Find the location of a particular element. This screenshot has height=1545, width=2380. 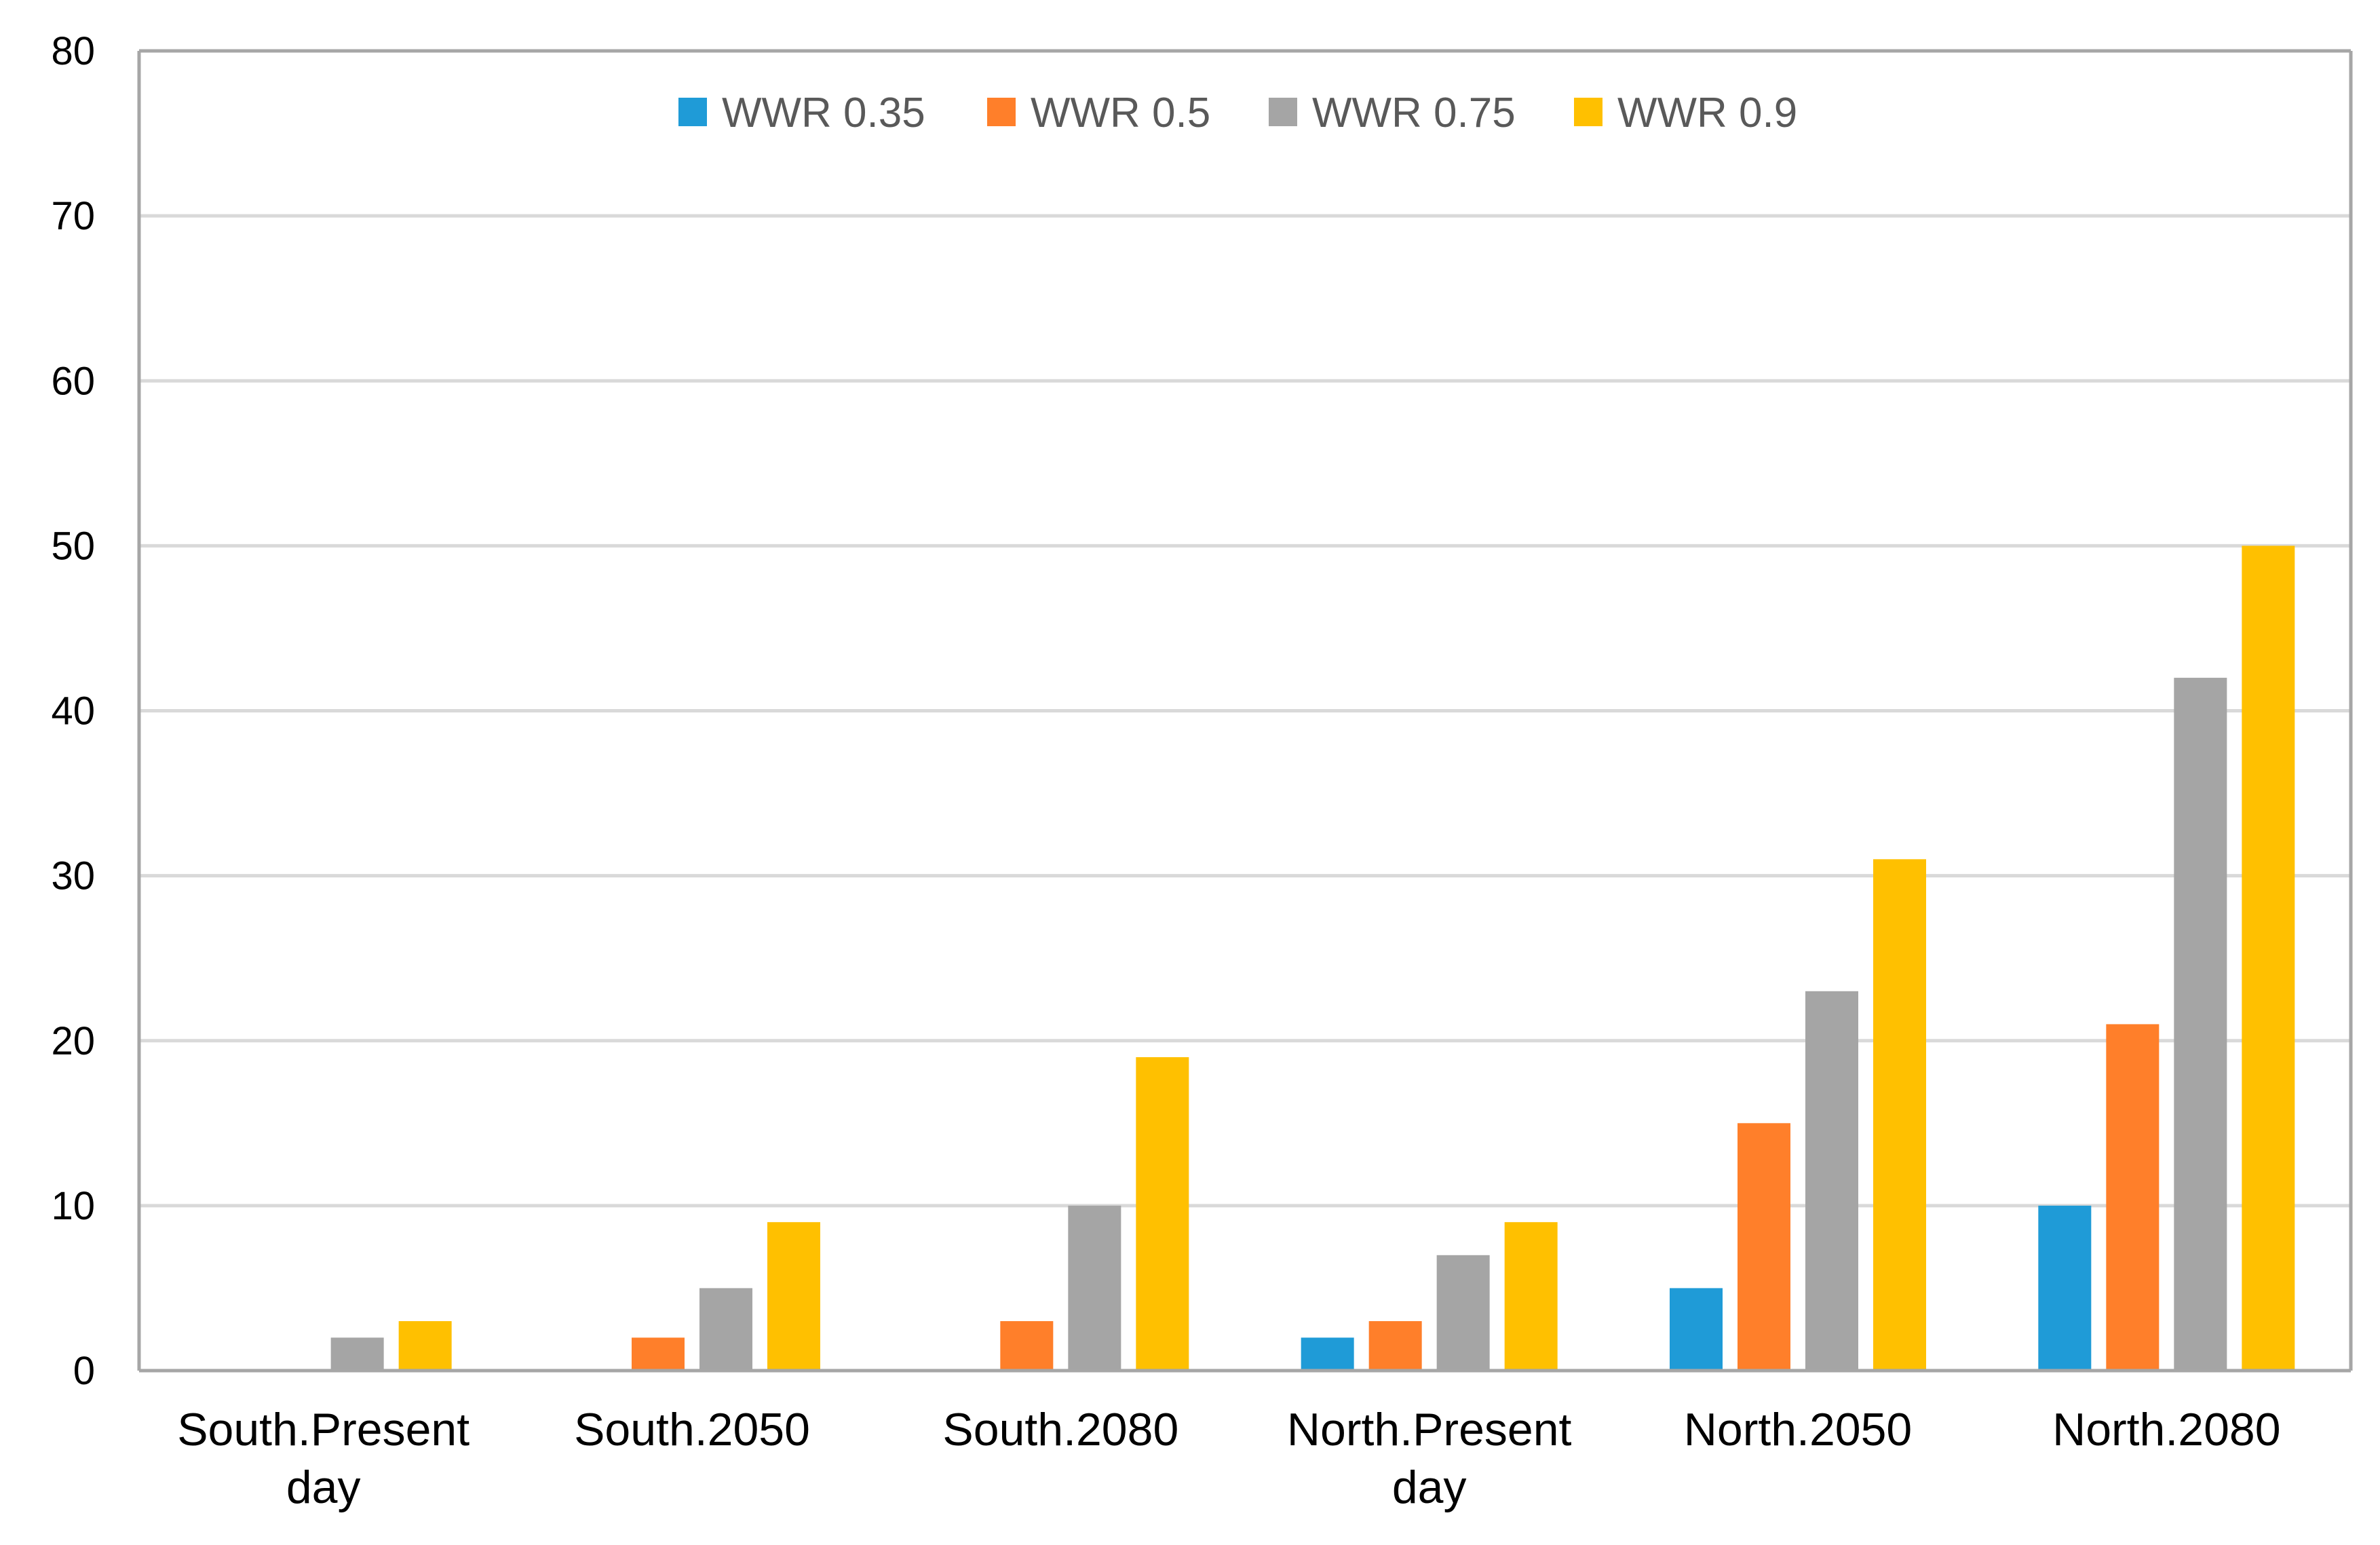

y-tick-label: 30 is located at coordinates (73, 876).